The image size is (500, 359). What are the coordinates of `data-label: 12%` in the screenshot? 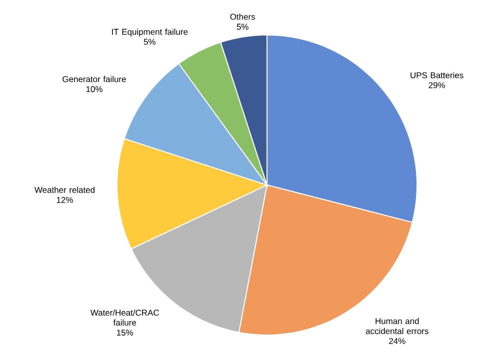 It's located at (64, 199).